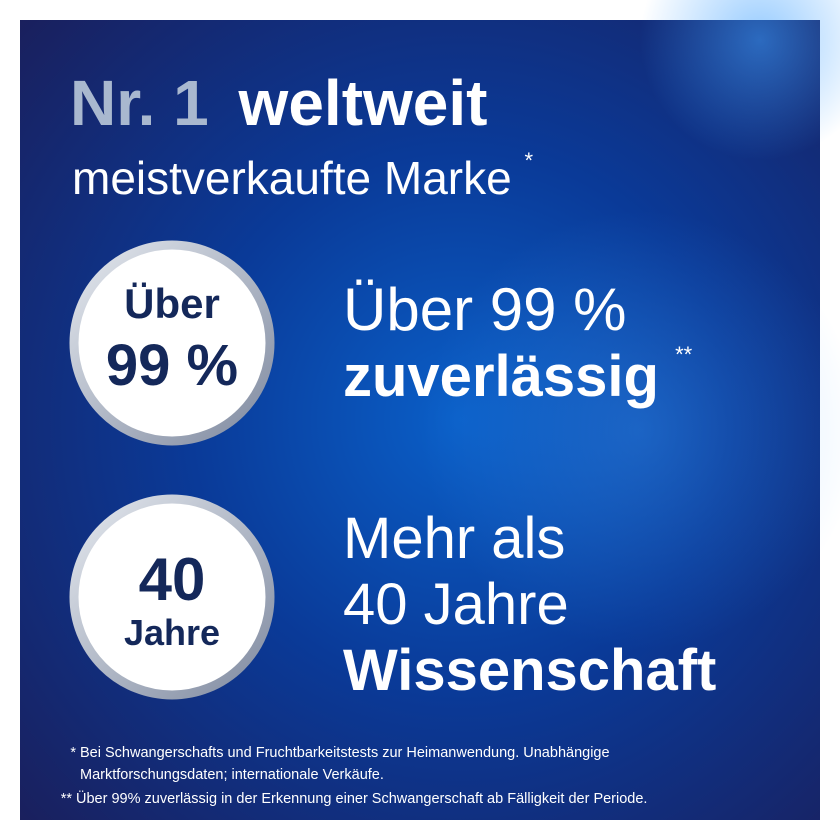 This screenshot has width=840, height=840. What do you see at coordinates (139, 103) in the screenshot?
I see `headline-highlight: Nr. 1` at bounding box center [139, 103].